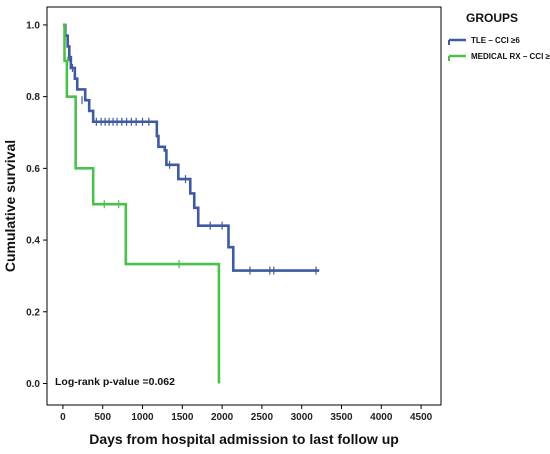 Image resolution: width=550 pixels, height=454 pixels. What do you see at coordinates (262, 417) in the screenshot?
I see `x-tick-label: 2500` at bounding box center [262, 417].